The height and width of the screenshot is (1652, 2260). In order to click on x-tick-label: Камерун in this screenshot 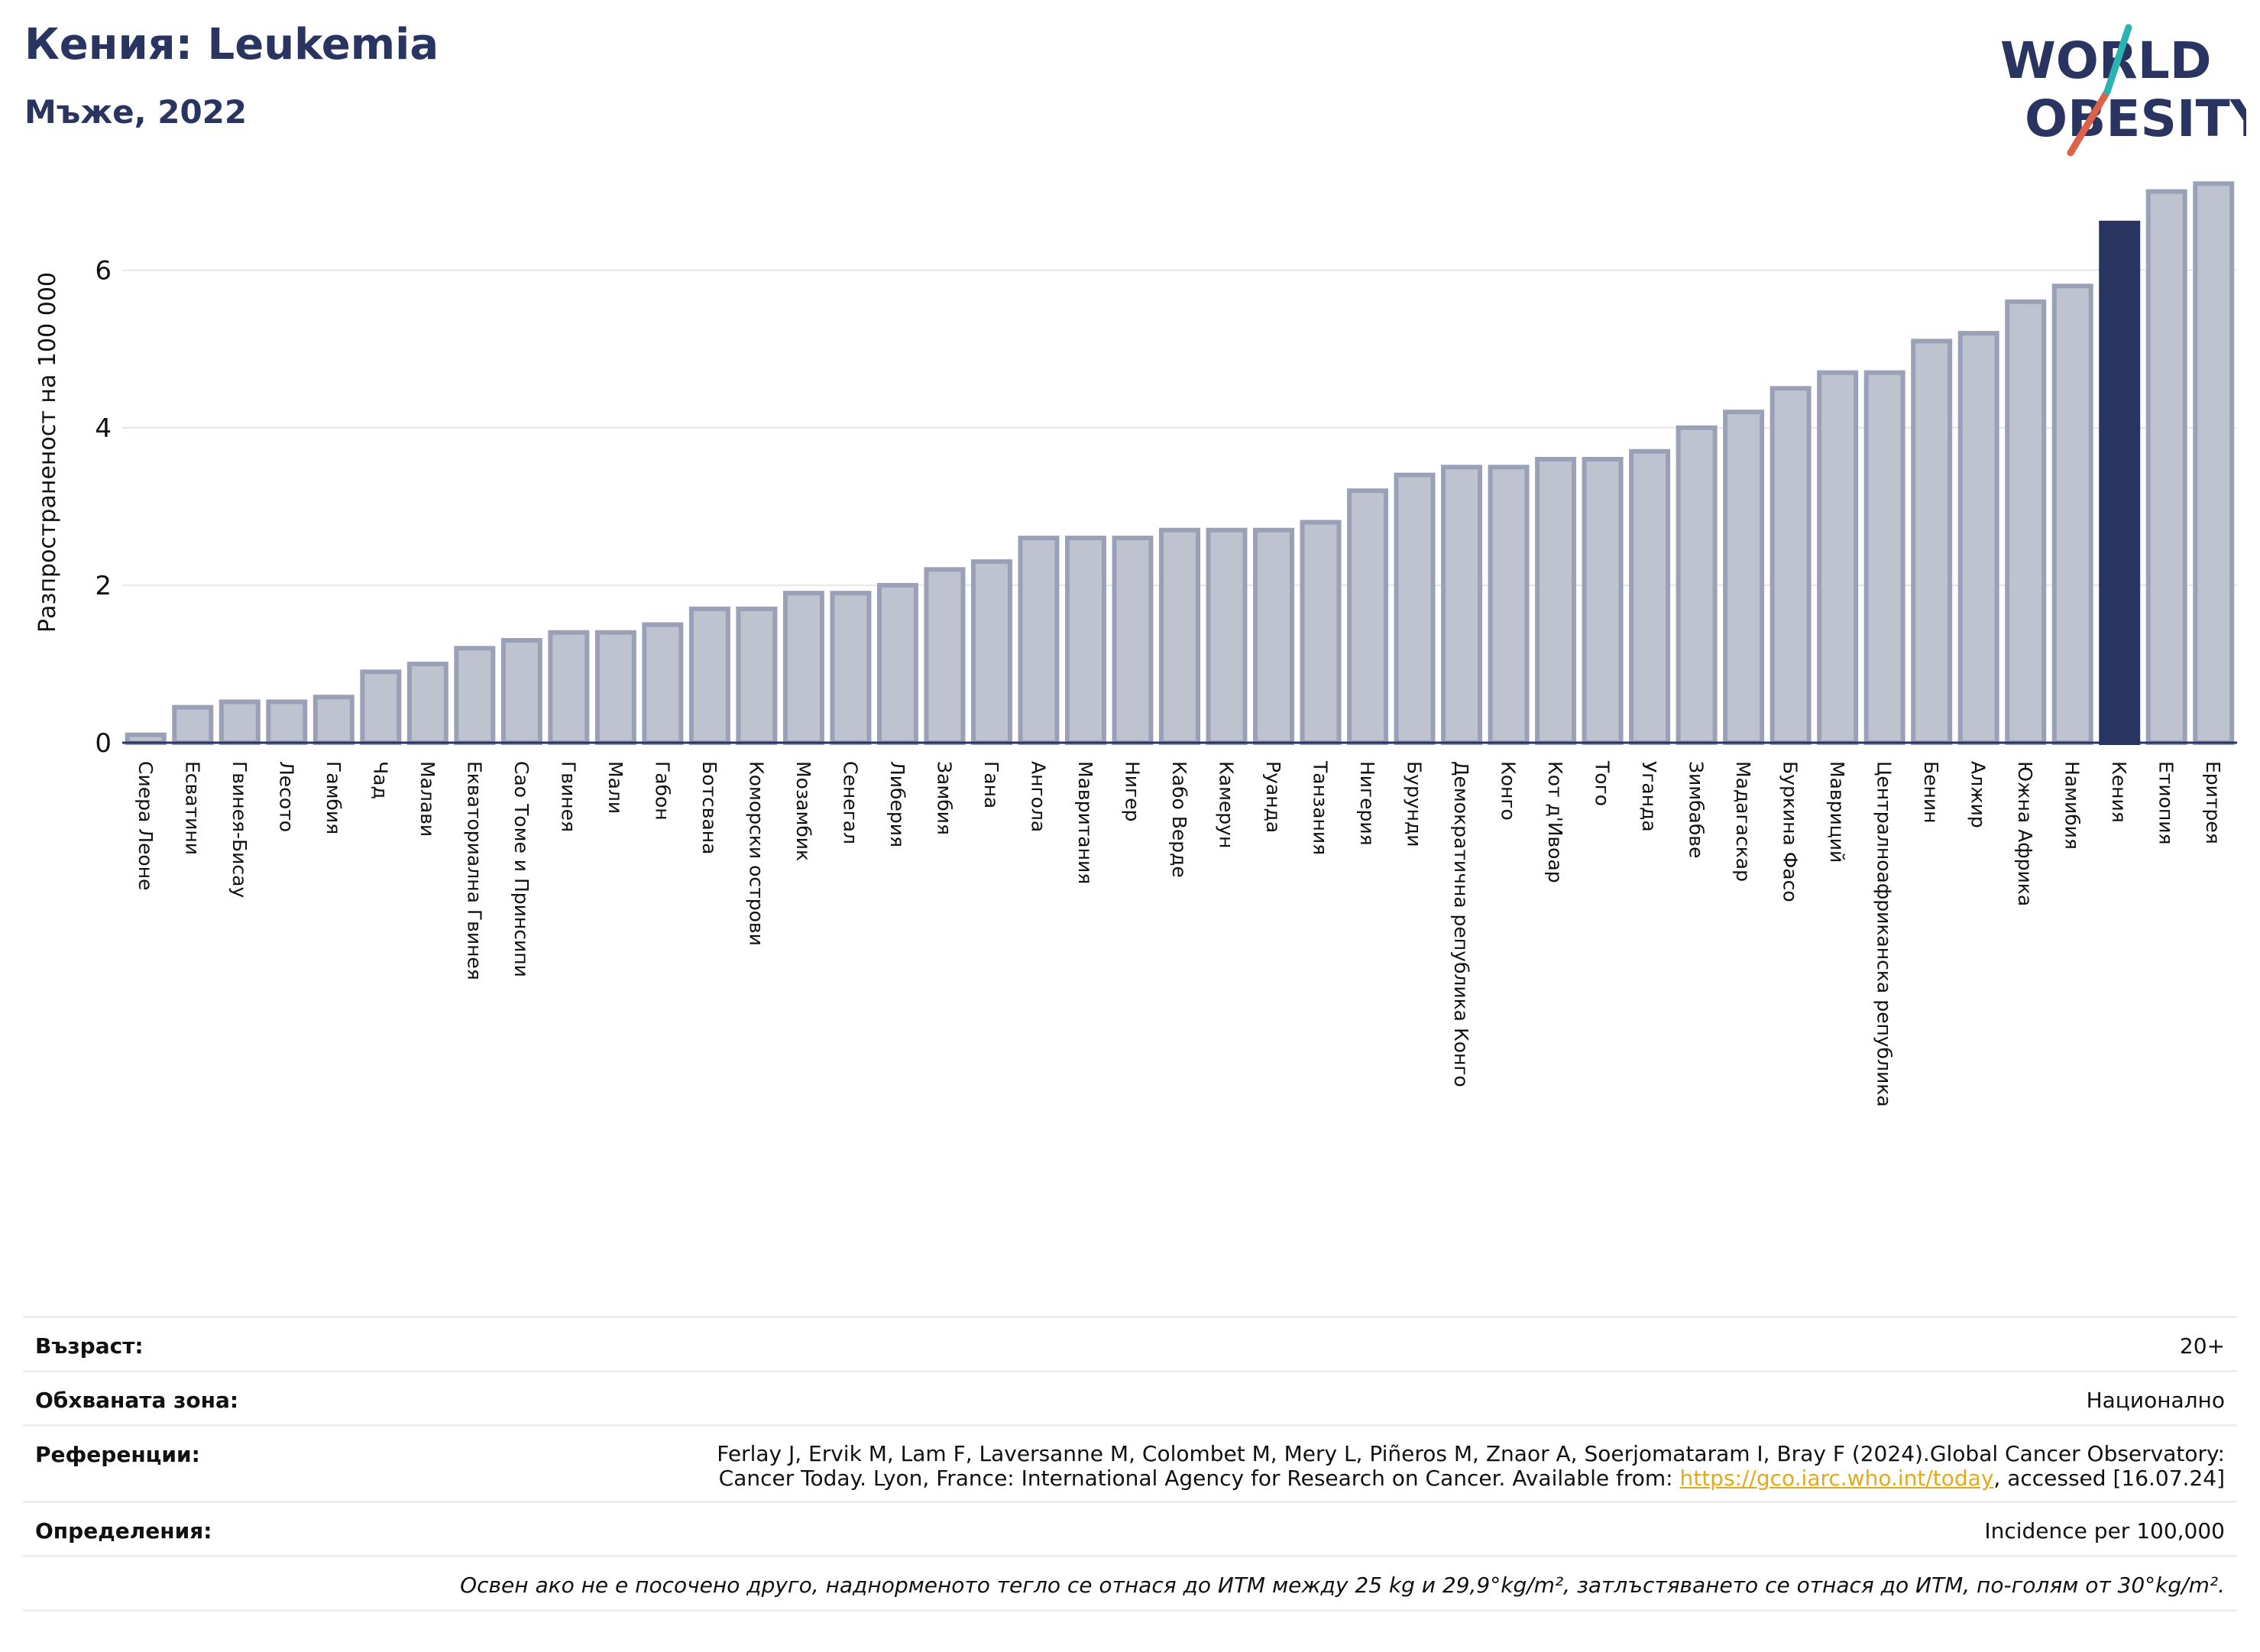, I will do `click(1227, 804)`.